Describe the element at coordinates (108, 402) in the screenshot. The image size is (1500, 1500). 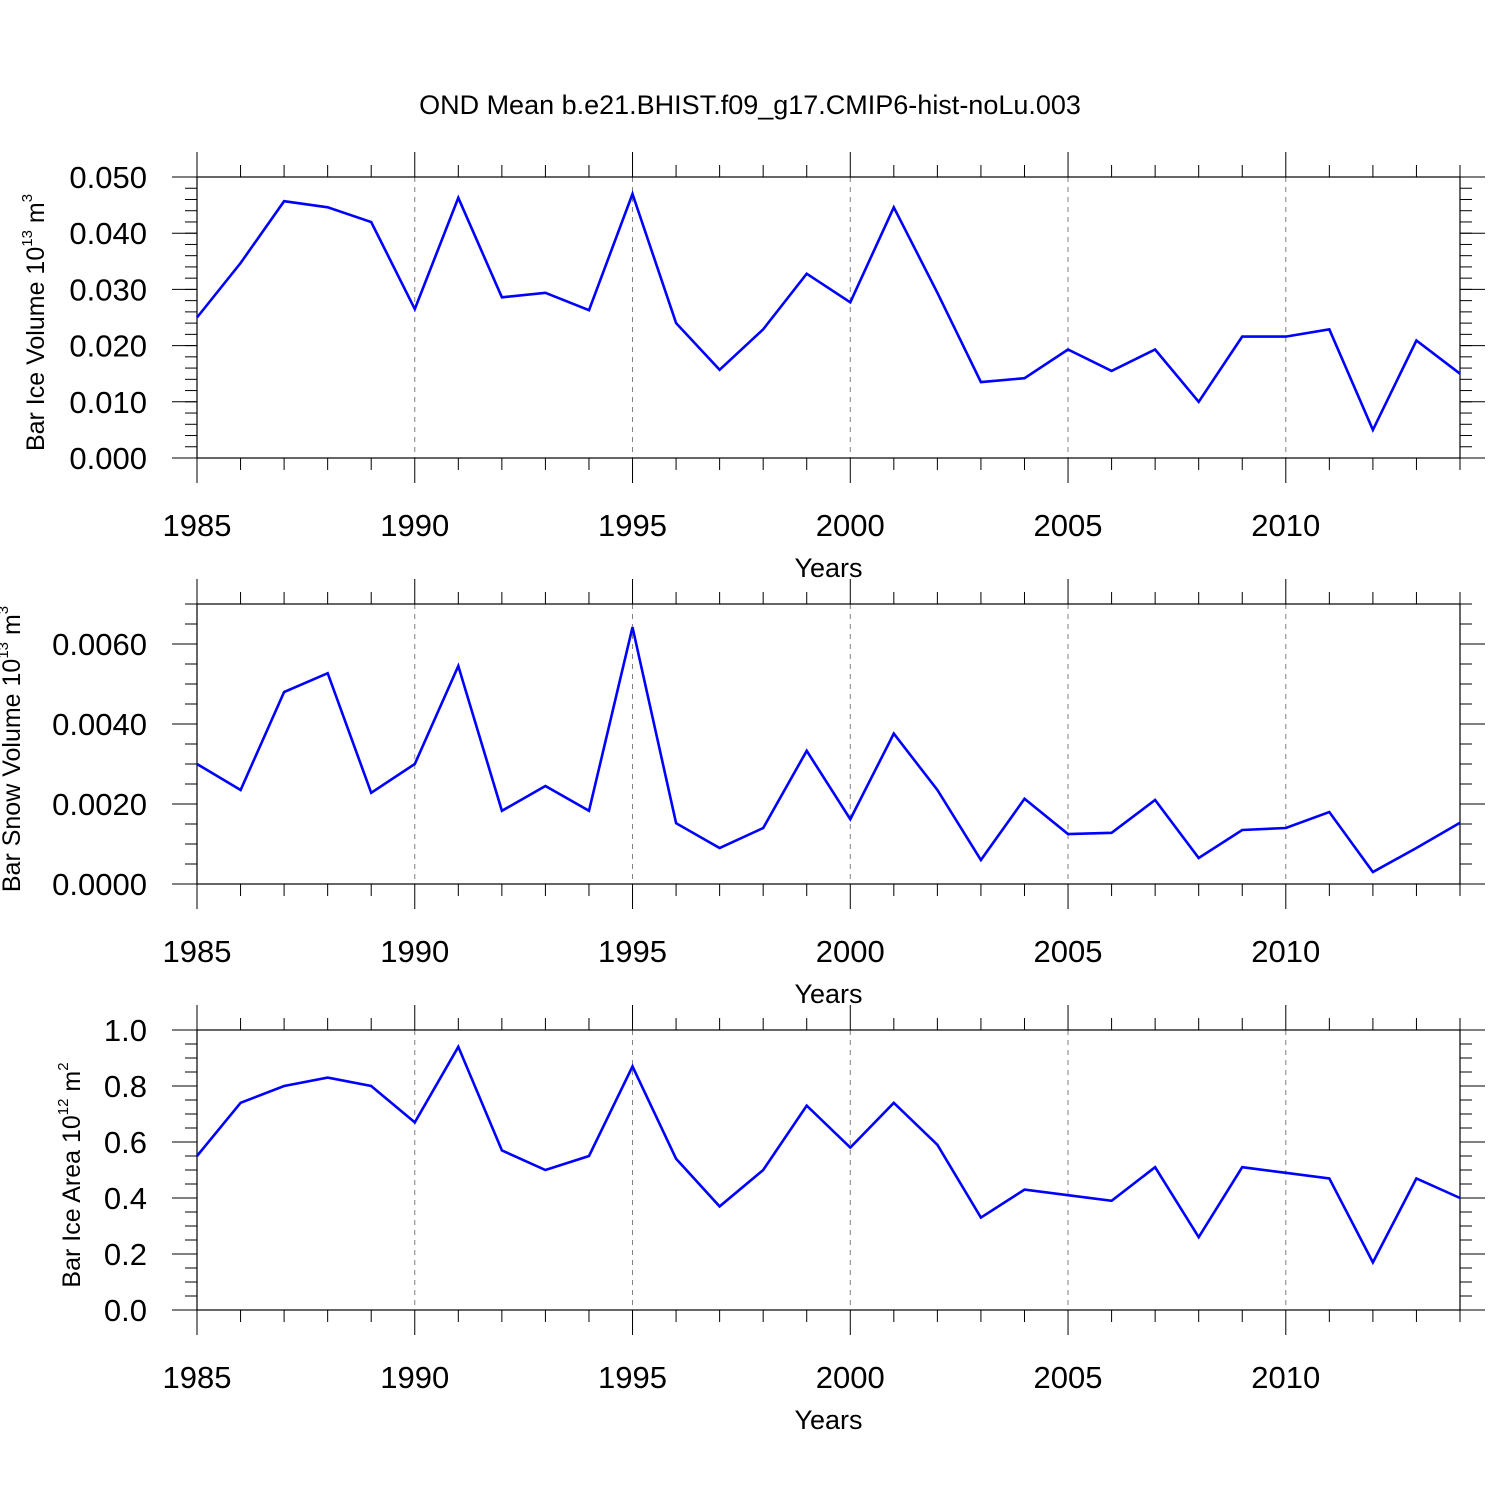
I see `y-tick-label: 0.010` at that location.